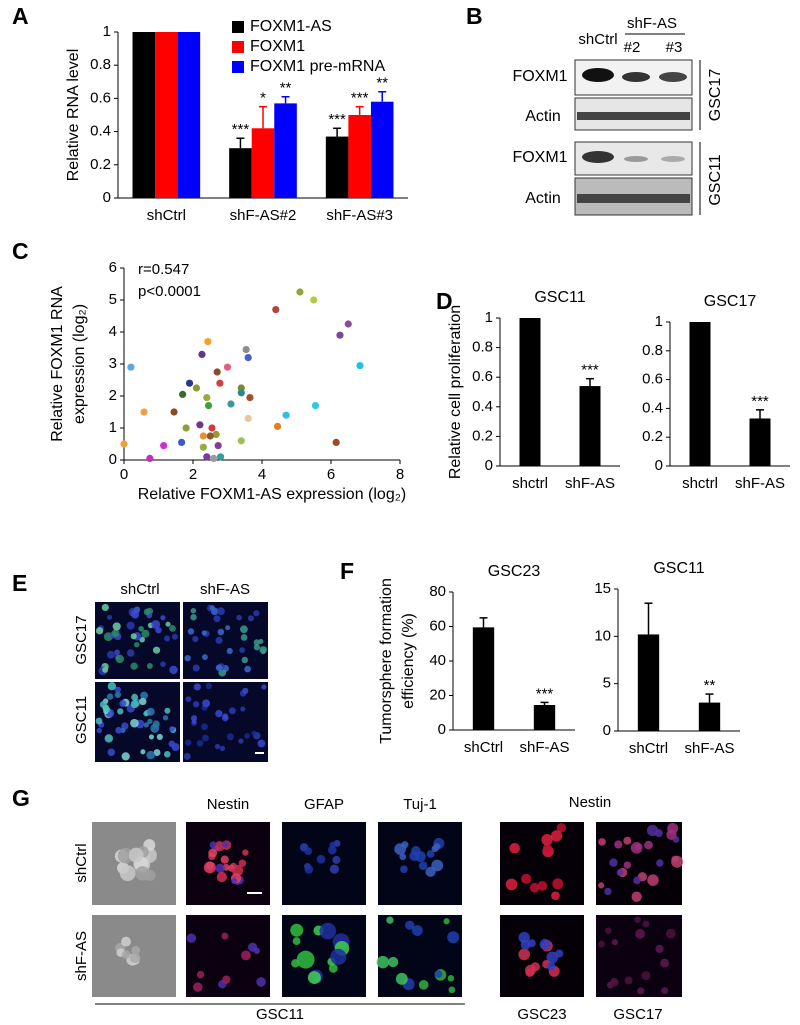  I want to click on row-label: shCtrl, so click(81, 862).